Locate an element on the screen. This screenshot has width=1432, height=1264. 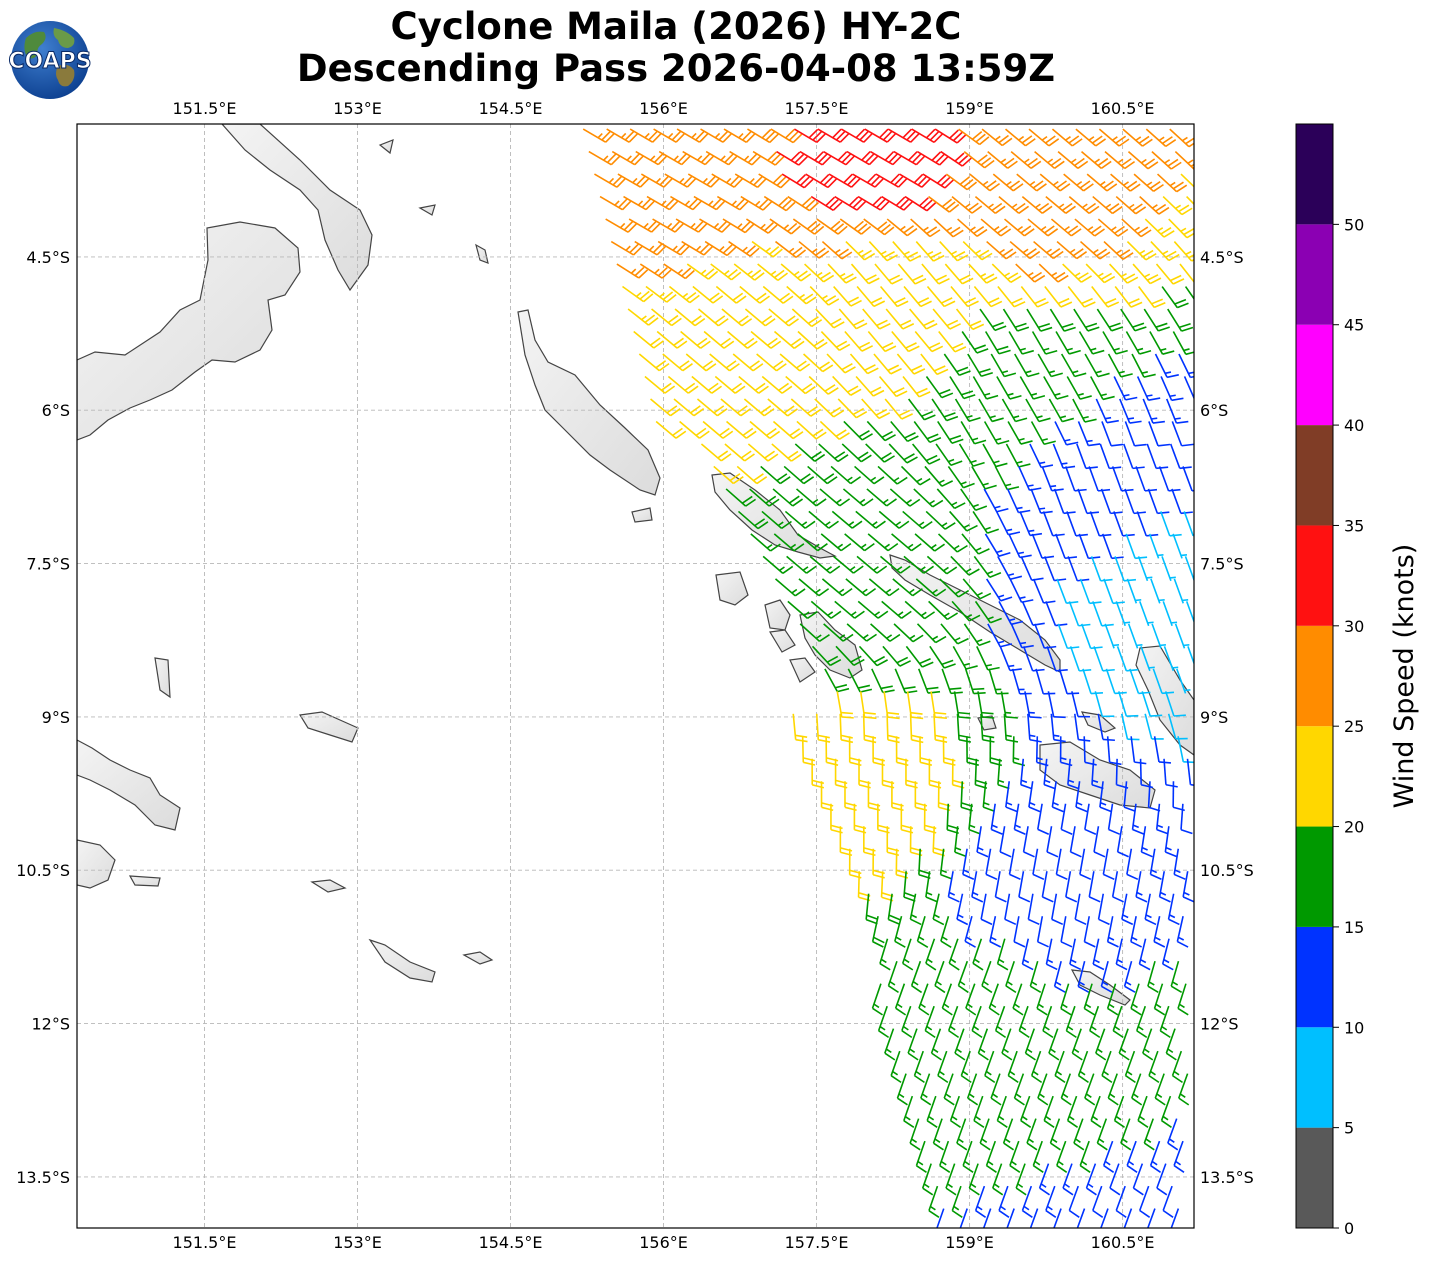
colorbar-bin is located at coordinates (1314, 876).